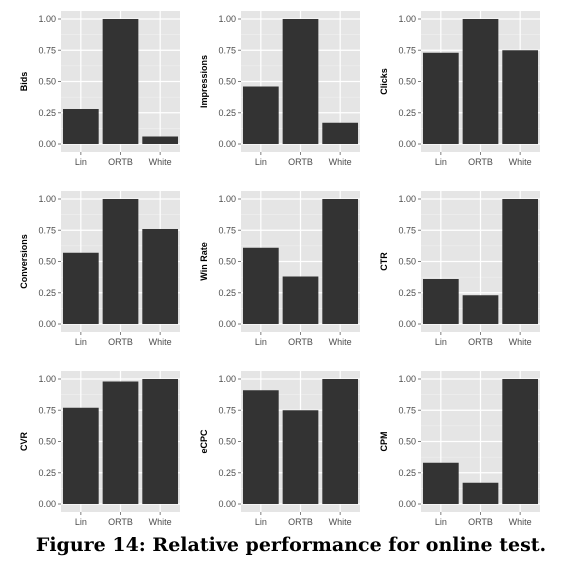 Image resolution: width=582 pixels, height=567 pixels. I want to click on y-axis-title: Impressions, so click(204, 81).